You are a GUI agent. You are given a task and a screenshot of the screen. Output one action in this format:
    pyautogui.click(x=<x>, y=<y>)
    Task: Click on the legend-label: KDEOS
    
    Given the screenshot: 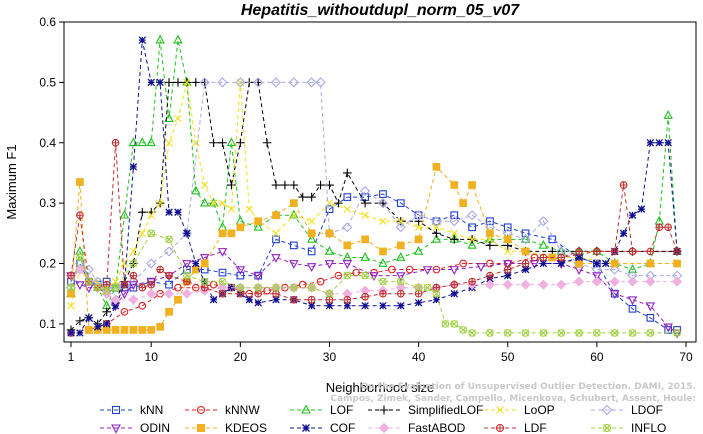 What is the action you would take?
    pyautogui.click(x=246, y=427)
    